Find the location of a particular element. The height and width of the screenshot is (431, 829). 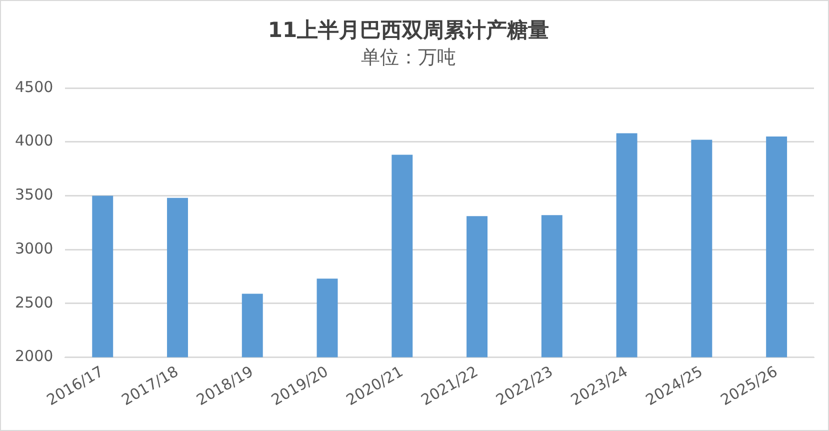

y-tick-label: 2500 is located at coordinates (34, 302).